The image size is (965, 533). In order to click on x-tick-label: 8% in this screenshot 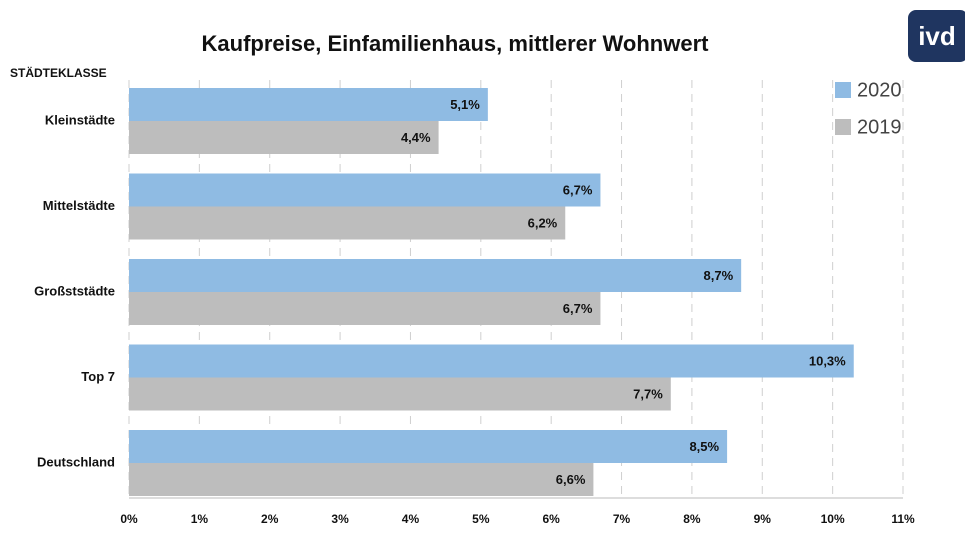, I will do `click(692, 519)`.